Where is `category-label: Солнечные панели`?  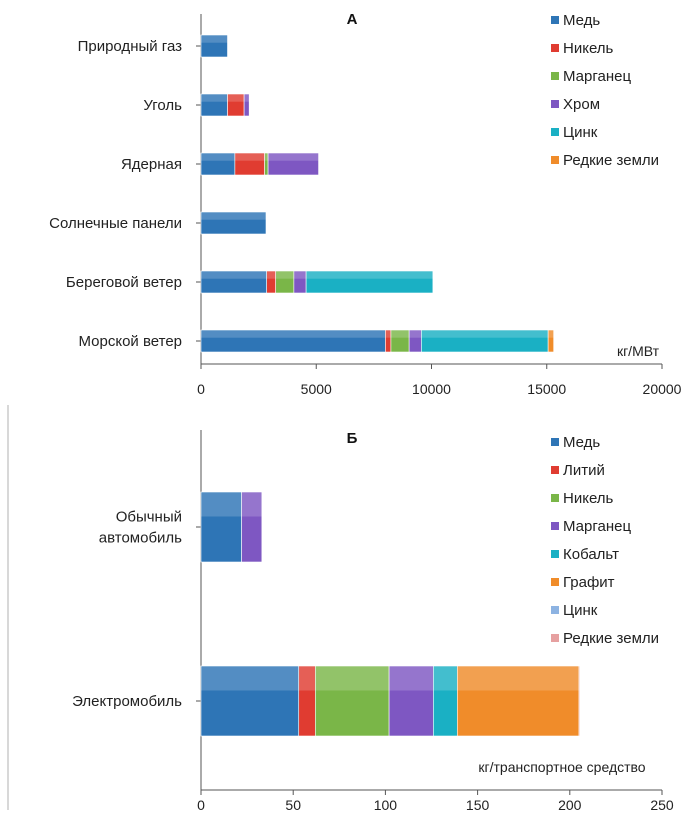
category-label: Солнечные панели is located at coordinates (115, 223).